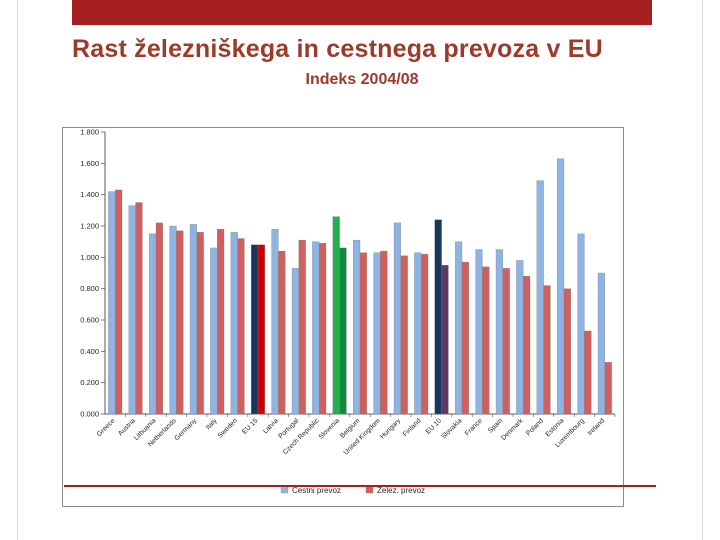  I want to click on x-category-label: United Kingdom, so click(362, 436).